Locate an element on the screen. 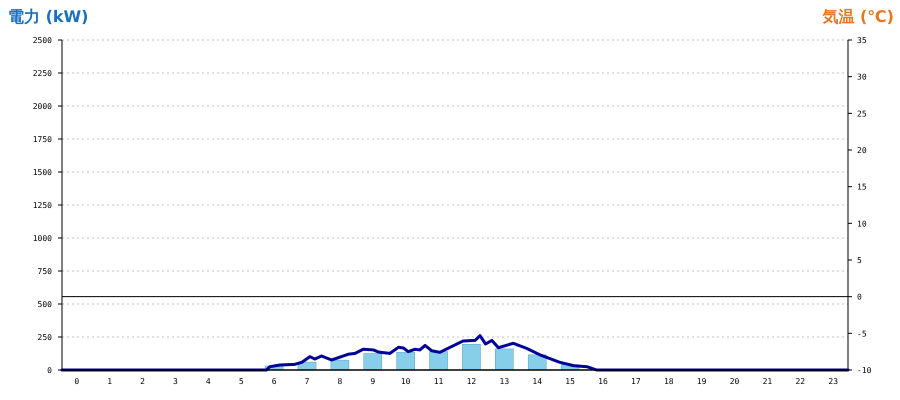  y-axis-title: 電力 (kW) is located at coordinates (48, 16).